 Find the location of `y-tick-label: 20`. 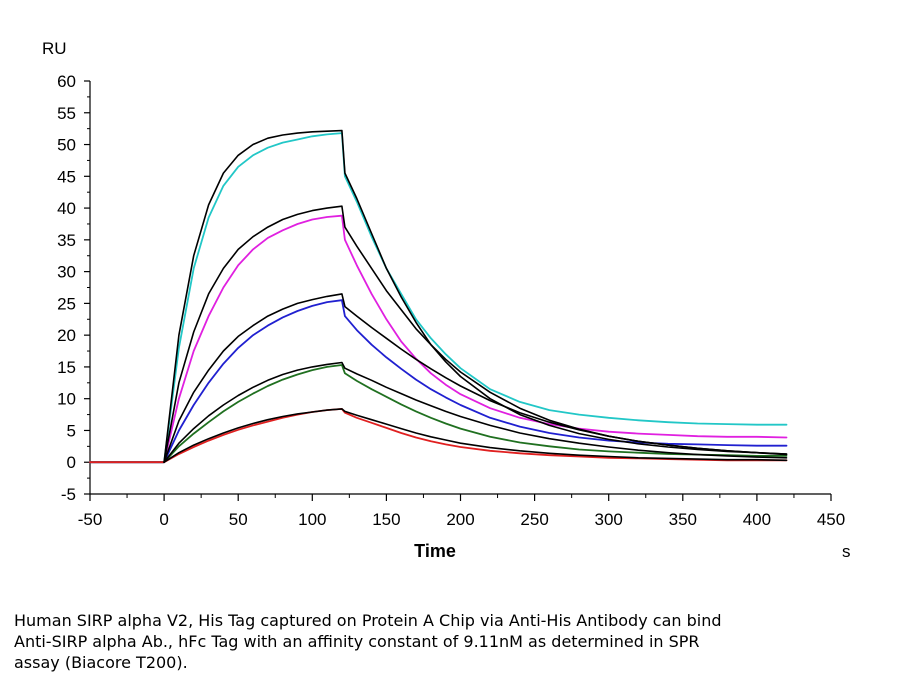

y-tick-label: 20 is located at coordinates (66, 335).